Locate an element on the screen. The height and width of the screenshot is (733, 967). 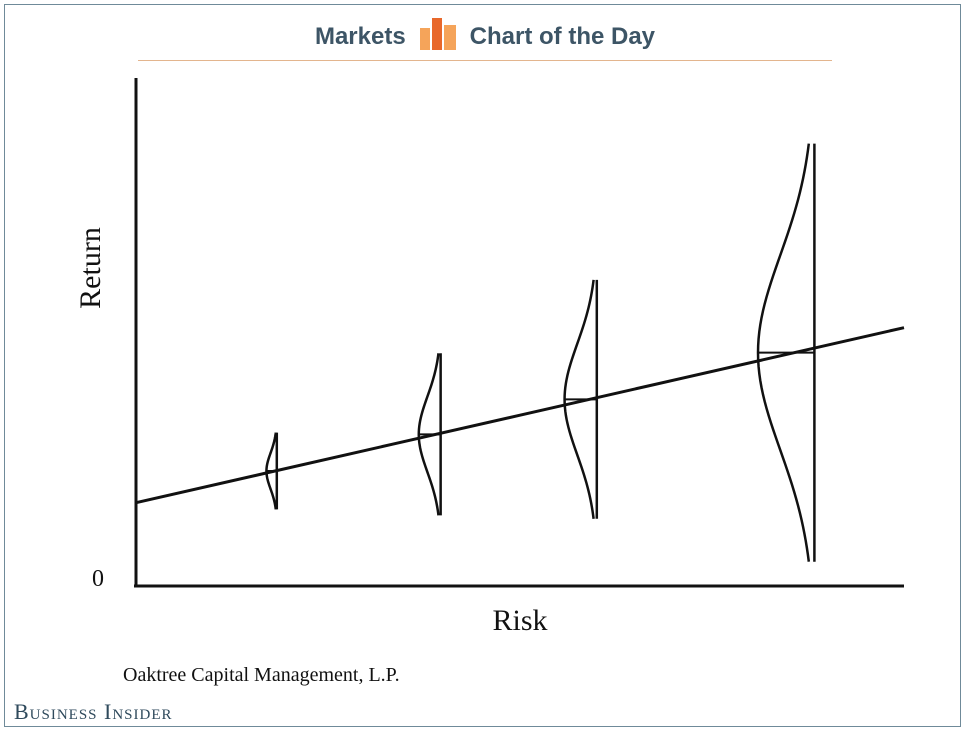
icon-bar-middle is located at coordinates (436, 33).